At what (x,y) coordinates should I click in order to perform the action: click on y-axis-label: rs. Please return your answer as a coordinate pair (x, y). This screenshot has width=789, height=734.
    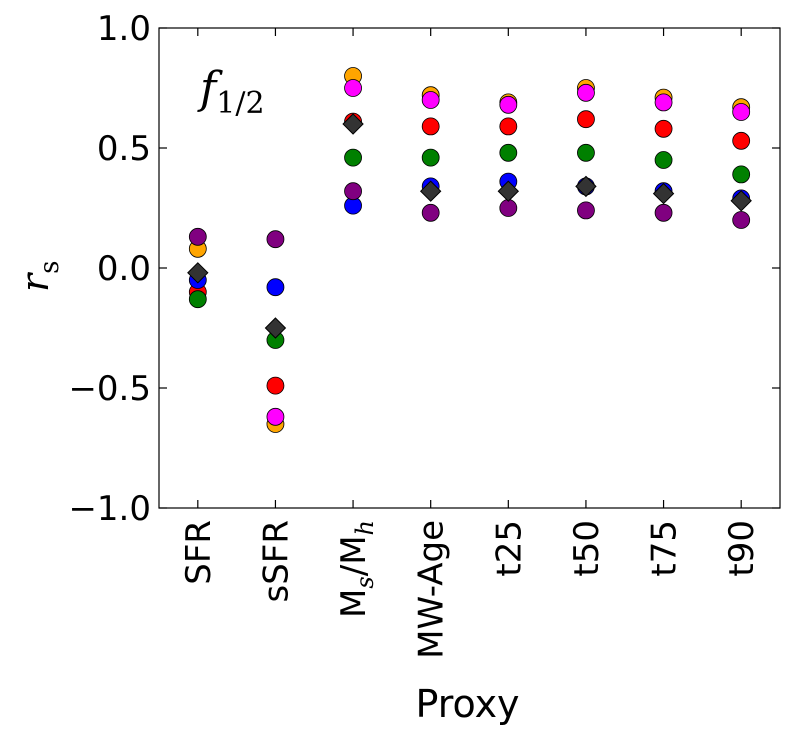
    Looking at the image, I should click on (39, 276).